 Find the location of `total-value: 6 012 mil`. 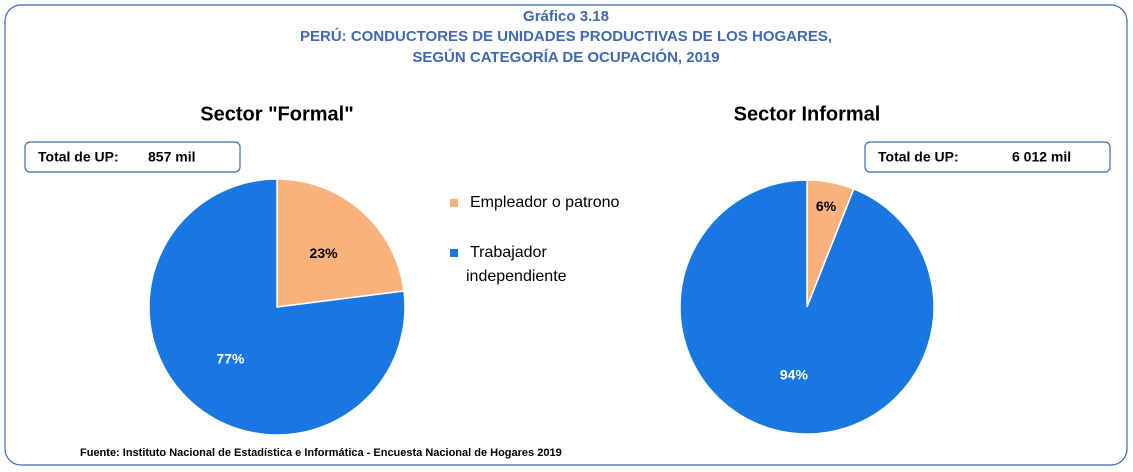

total-value: 6 012 mil is located at coordinates (1041, 157).